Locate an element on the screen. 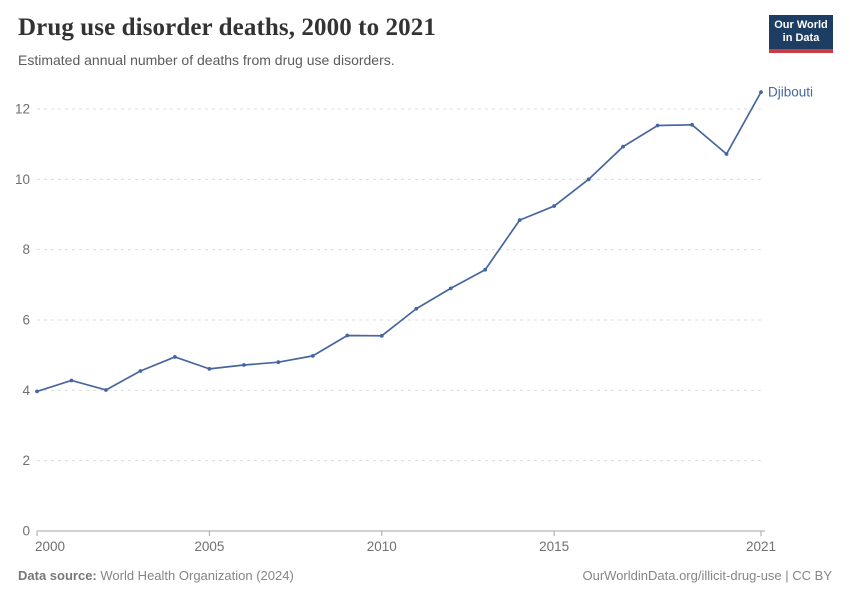 Image resolution: width=850 pixels, height=600 pixels. owid-logo-line2: in Data is located at coordinates (801, 38).